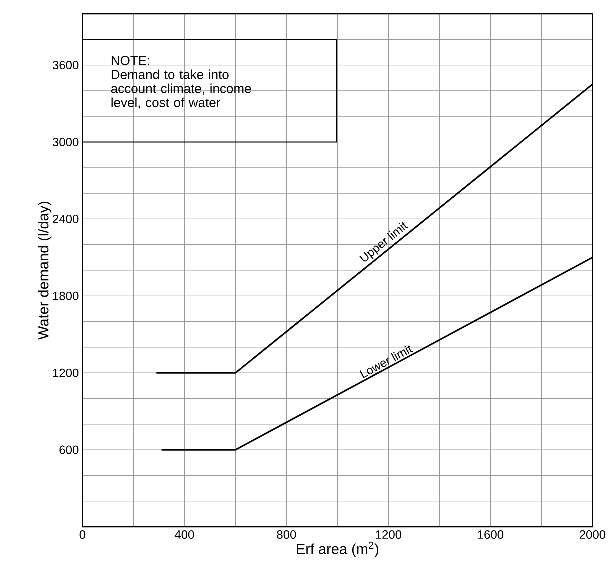 This screenshot has height=579, width=615. What do you see at coordinates (66, 219) in the screenshot?
I see `y-tick-label: 2400` at bounding box center [66, 219].